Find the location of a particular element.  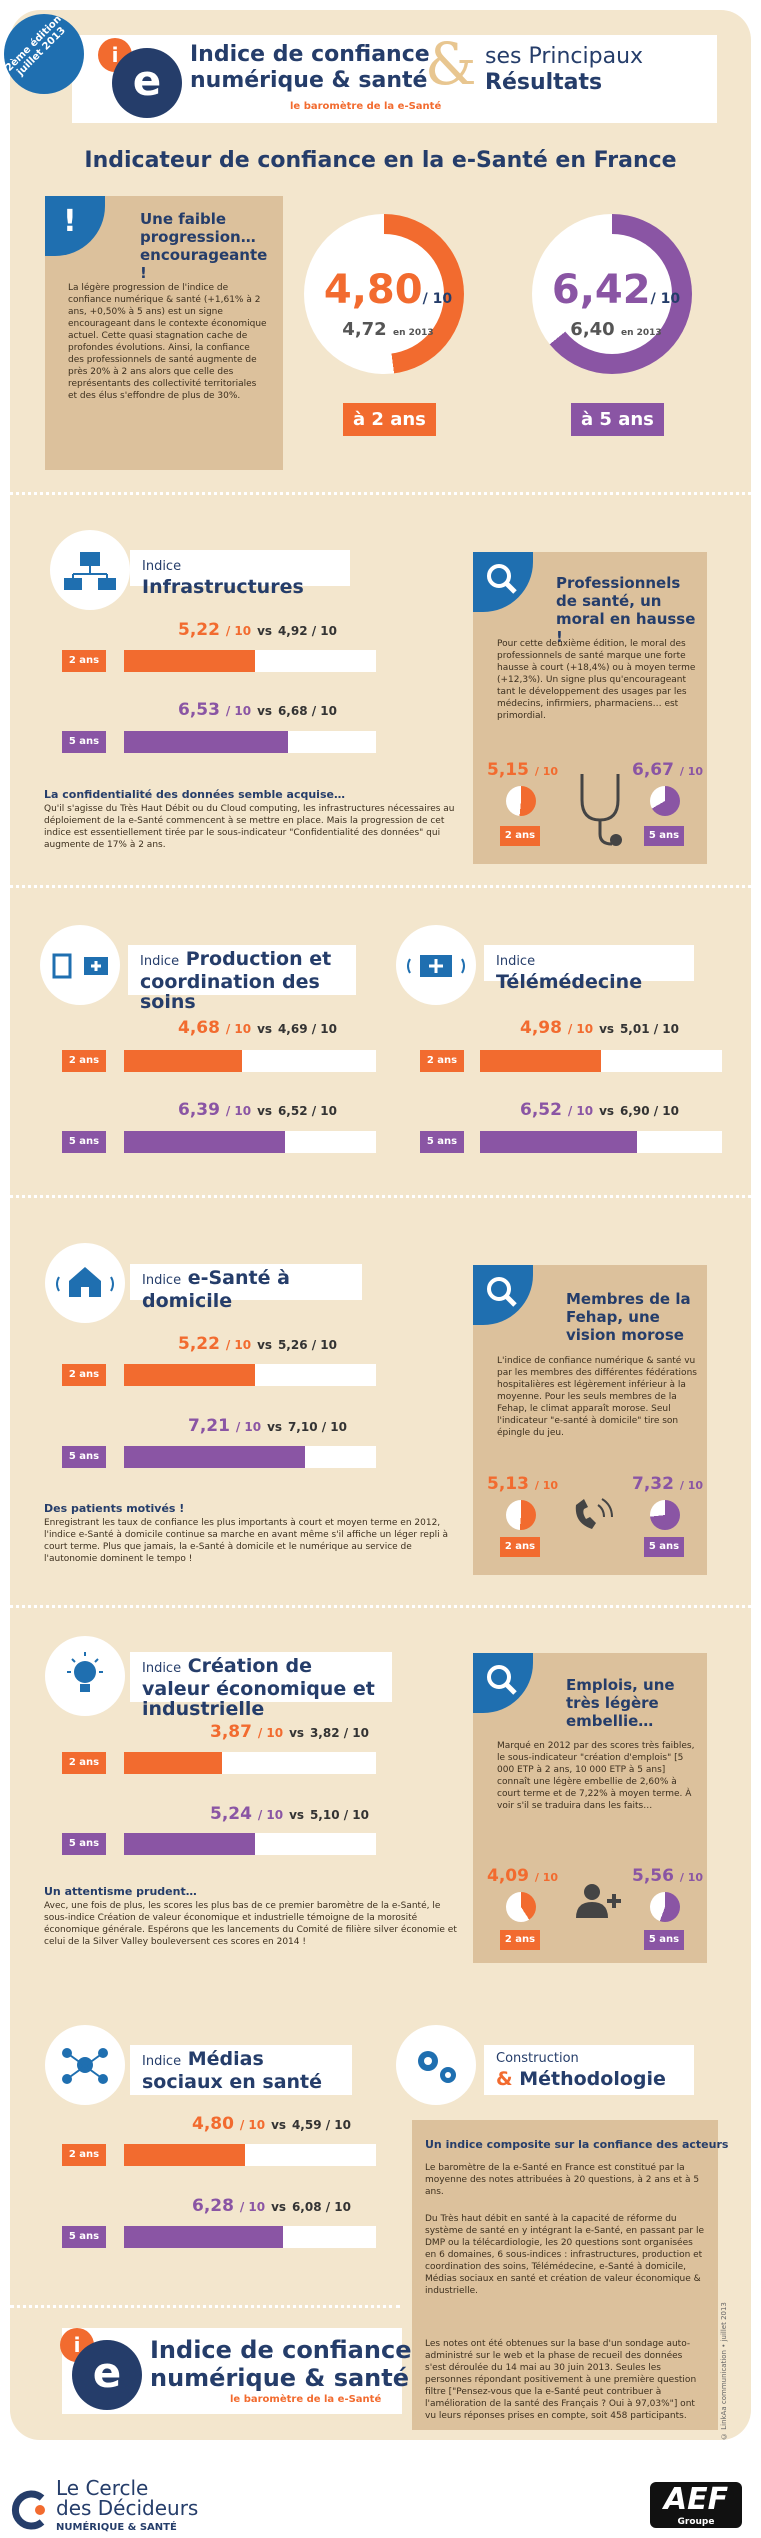

ring2-unit: / 10 is located at coordinates (665, 299).